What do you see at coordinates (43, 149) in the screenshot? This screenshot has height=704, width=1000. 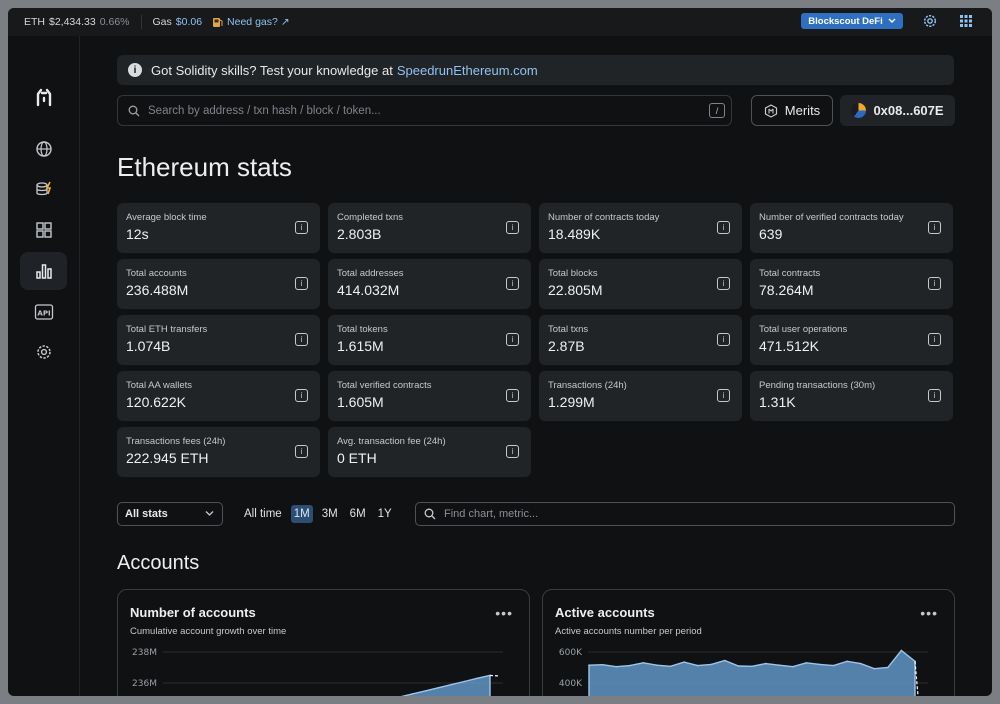 I see `globe-icon` at bounding box center [43, 149].